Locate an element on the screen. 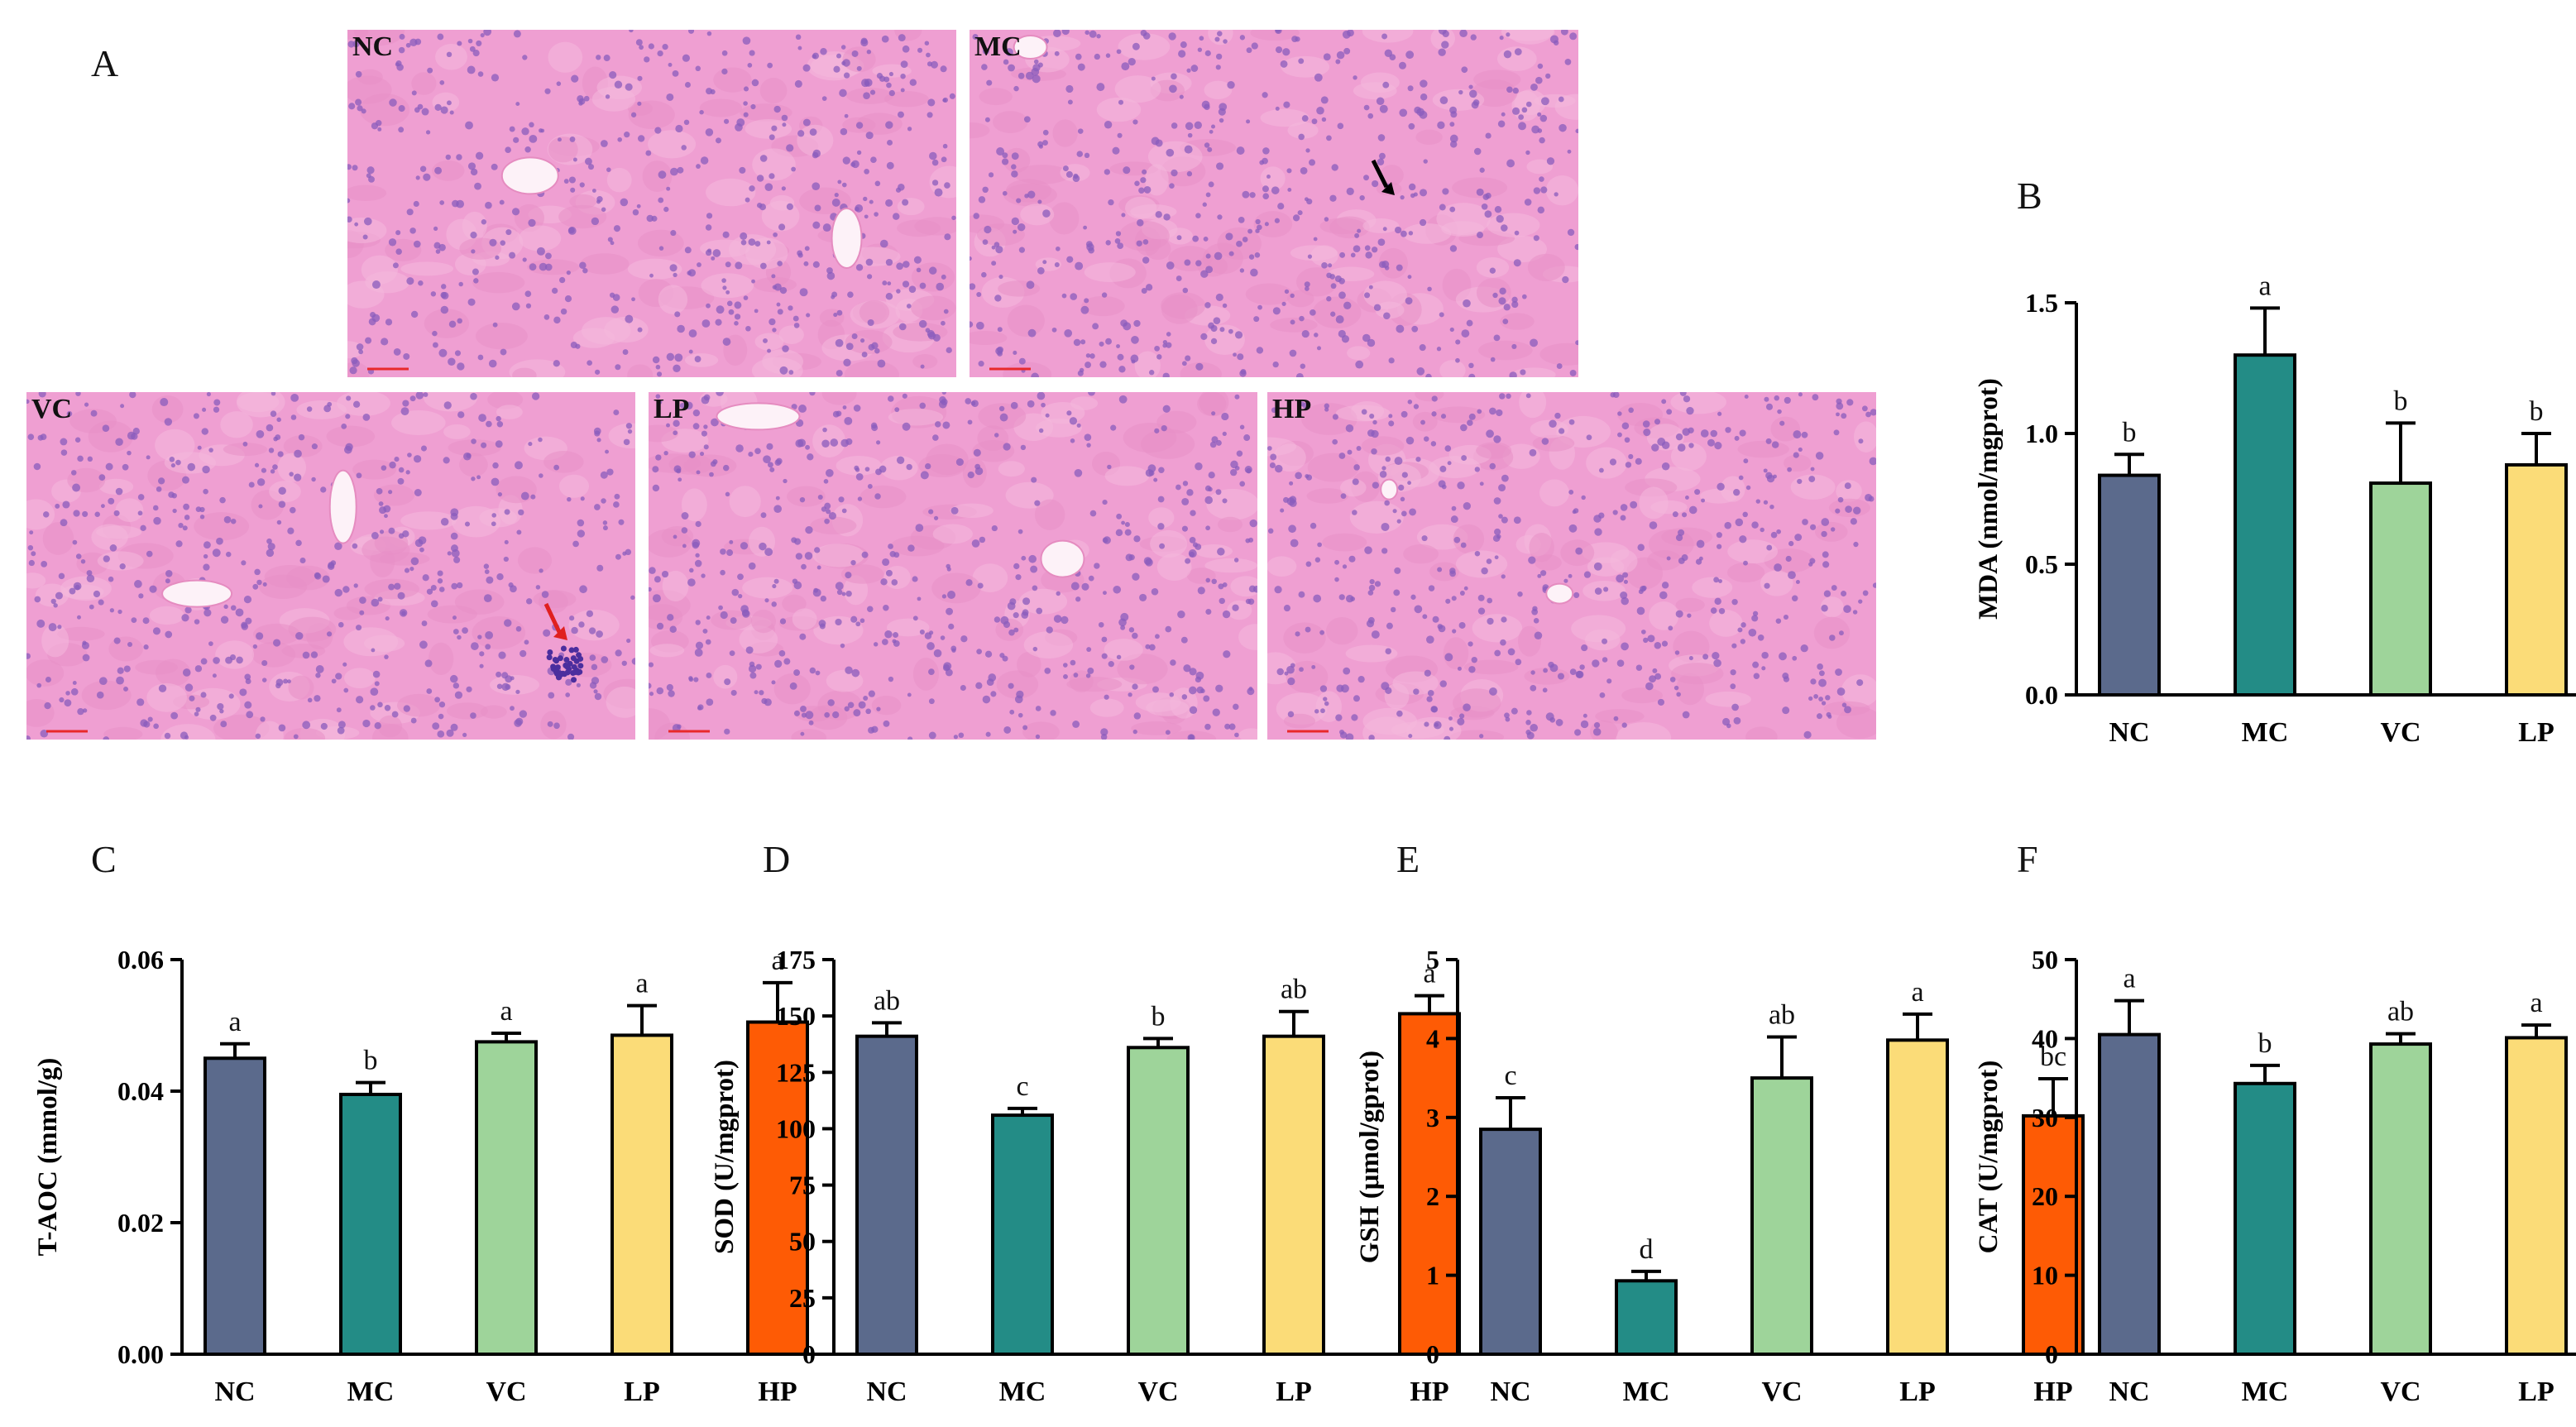  micrograph-label: VC is located at coordinates (52, 409).